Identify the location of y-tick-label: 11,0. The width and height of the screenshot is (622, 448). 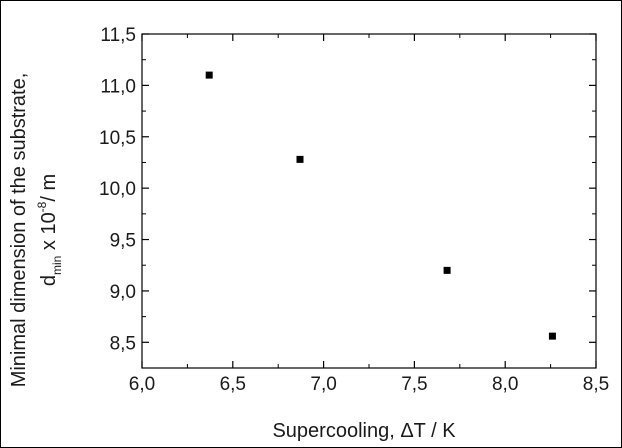
(118, 86).